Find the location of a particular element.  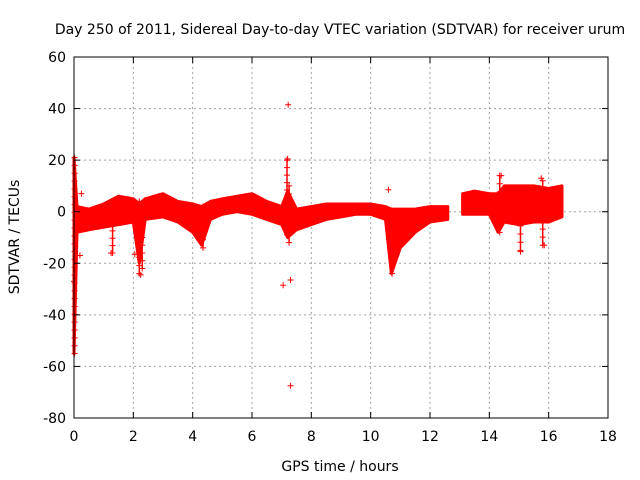

y-tick-label: 0 is located at coordinates (61, 213).